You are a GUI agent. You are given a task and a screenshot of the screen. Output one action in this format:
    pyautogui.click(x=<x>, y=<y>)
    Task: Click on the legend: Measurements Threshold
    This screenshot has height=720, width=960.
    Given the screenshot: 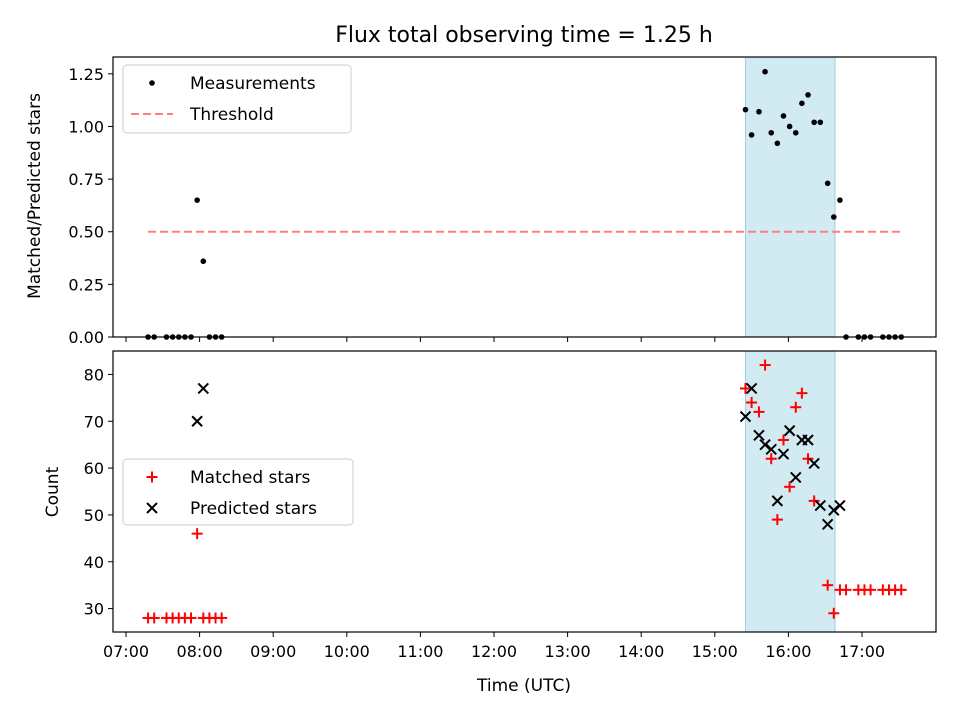 What is the action you would take?
    pyautogui.click(x=237, y=99)
    